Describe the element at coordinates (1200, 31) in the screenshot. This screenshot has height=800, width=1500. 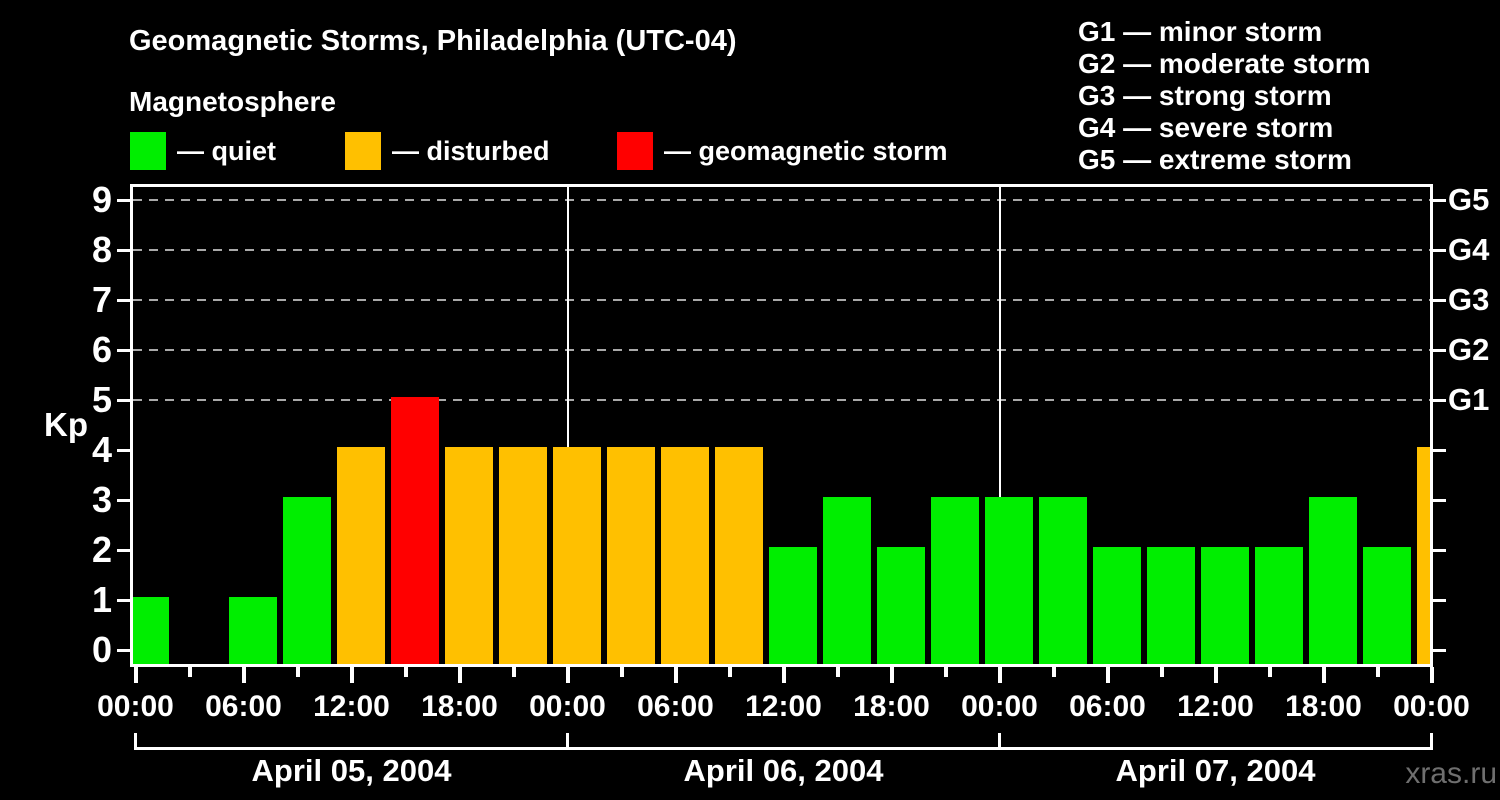
I see `g-scale-line: G1 — minor storm` at that location.